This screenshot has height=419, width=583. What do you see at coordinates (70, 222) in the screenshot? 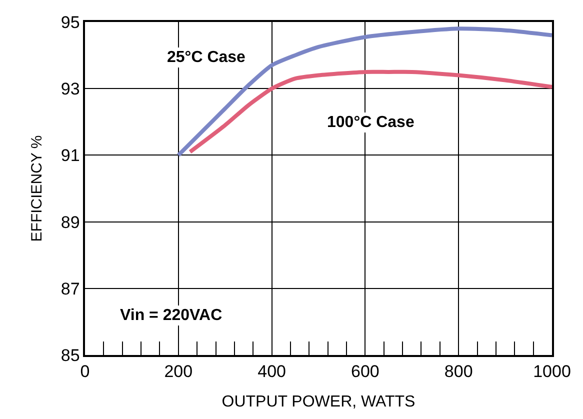
I see `y-tick-label: 89` at bounding box center [70, 222].